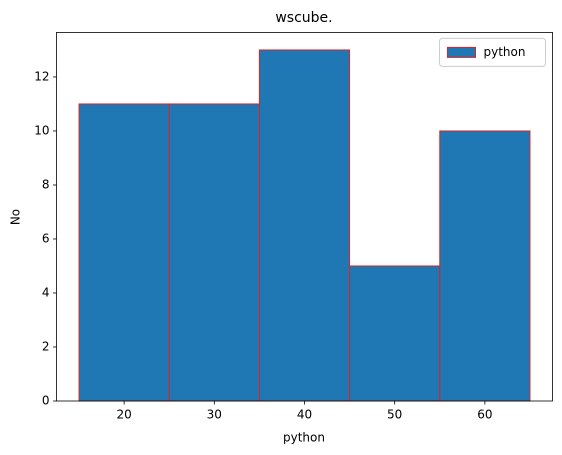 This screenshot has width=562, height=455. Describe the element at coordinates (46, 184) in the screenshot. I see `y-tick-label: 8` at that location.